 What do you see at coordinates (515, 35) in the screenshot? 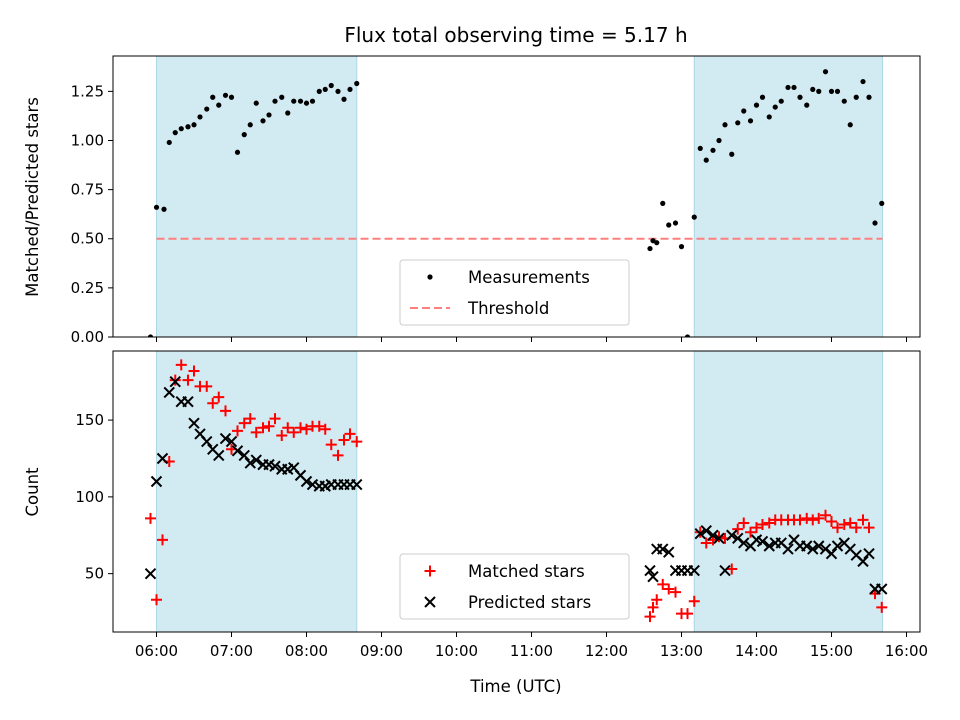
I see `chart-title: Flux total observing time = 5.17 h` at bounding box center [515, 35].